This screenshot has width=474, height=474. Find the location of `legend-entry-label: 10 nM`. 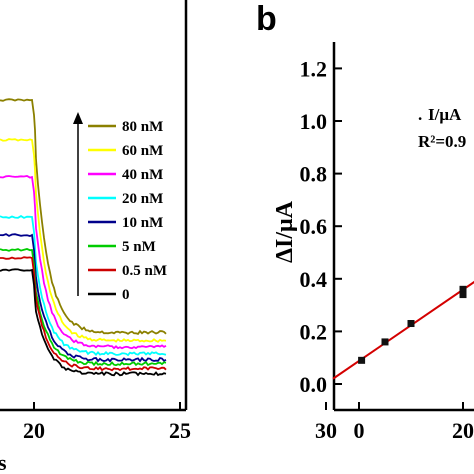

legend-entry-label: 10 nM is located at coordinates (142, 223).